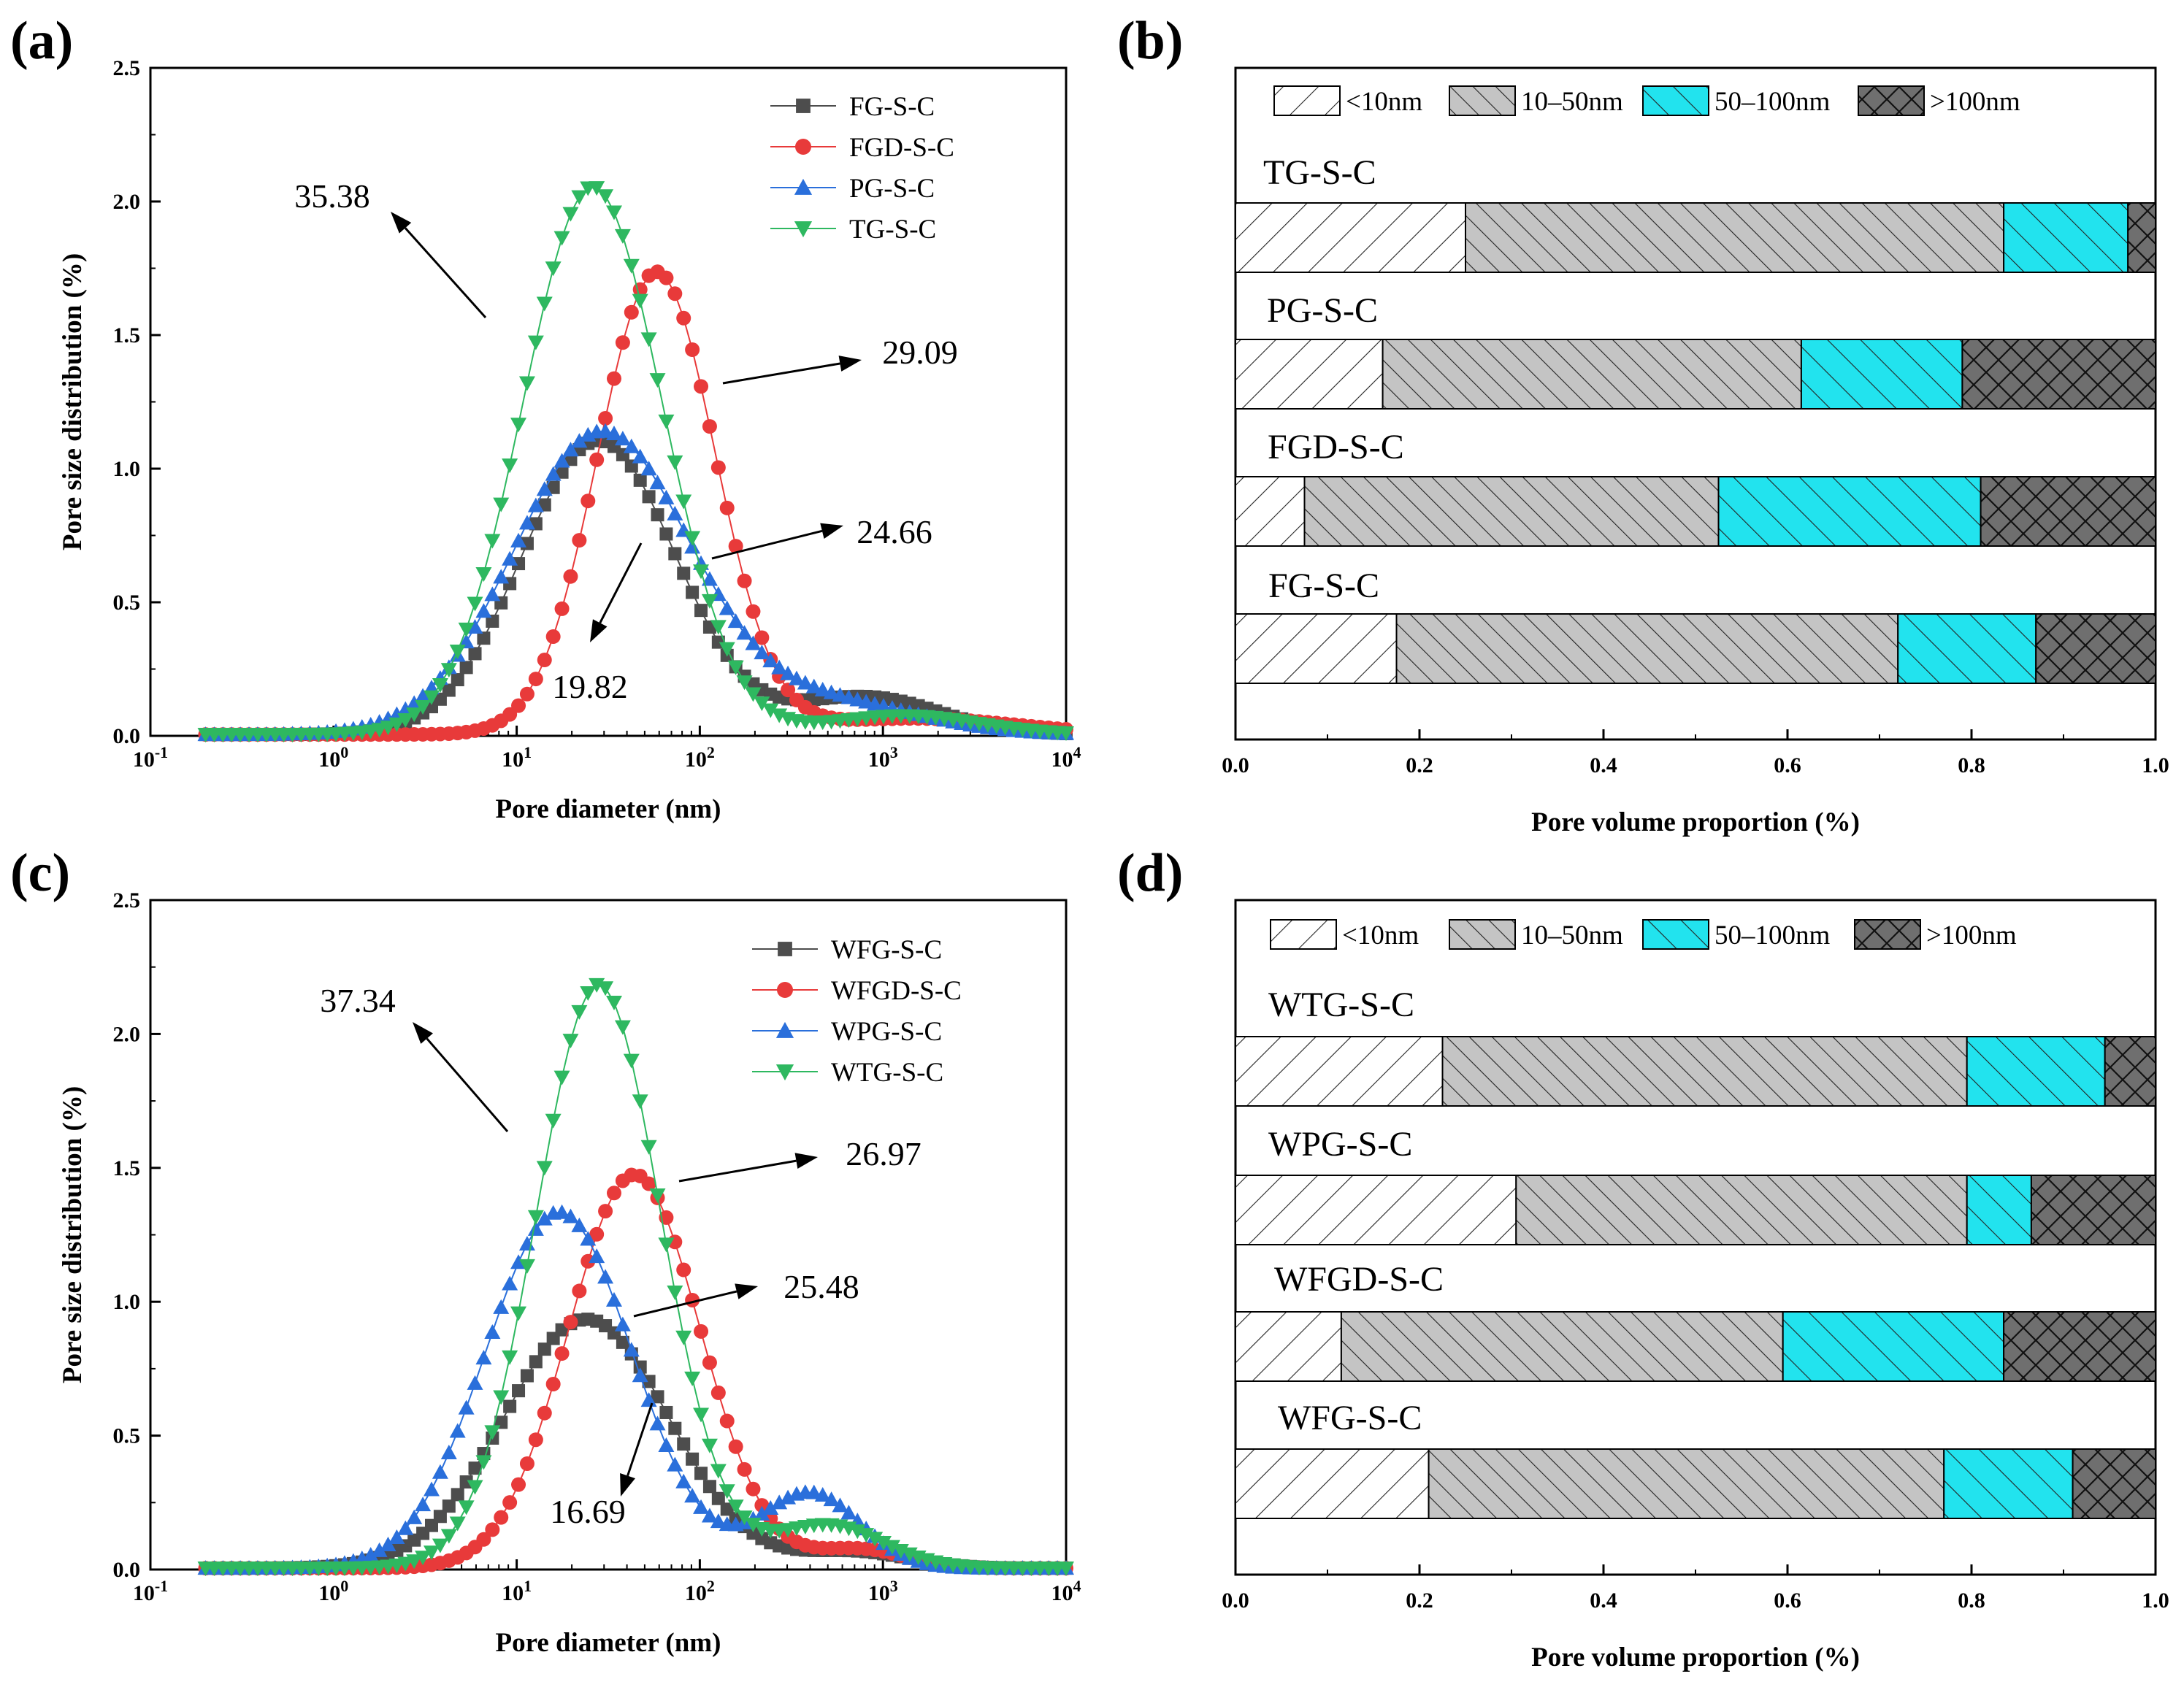 Image resolution: width=2184 pixels, height=1698 pixels. Describe the element at coordinates (1572, 935) in the screenshot. I see `legend-label: 10–50nm` at that location.